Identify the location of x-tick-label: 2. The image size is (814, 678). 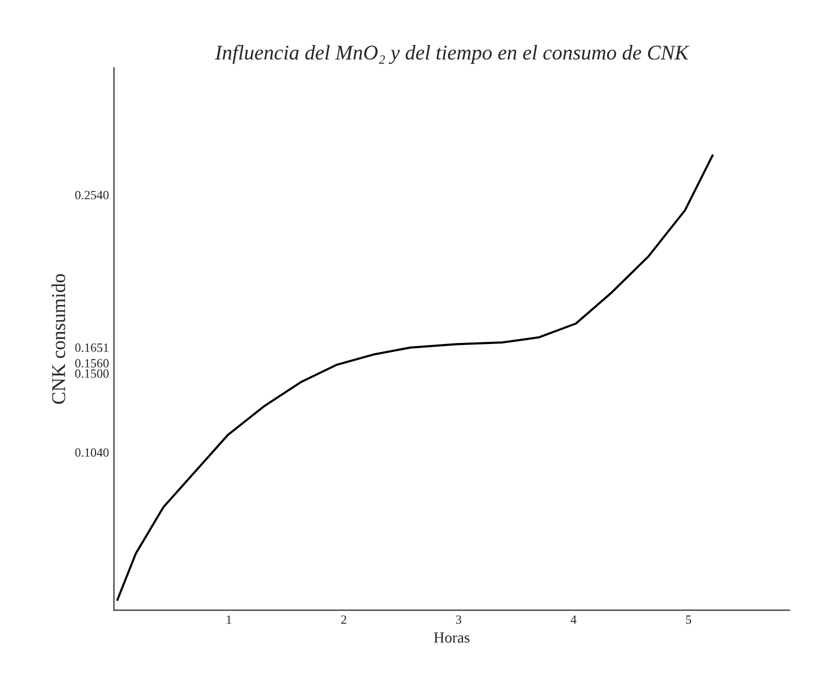
(343, 619).